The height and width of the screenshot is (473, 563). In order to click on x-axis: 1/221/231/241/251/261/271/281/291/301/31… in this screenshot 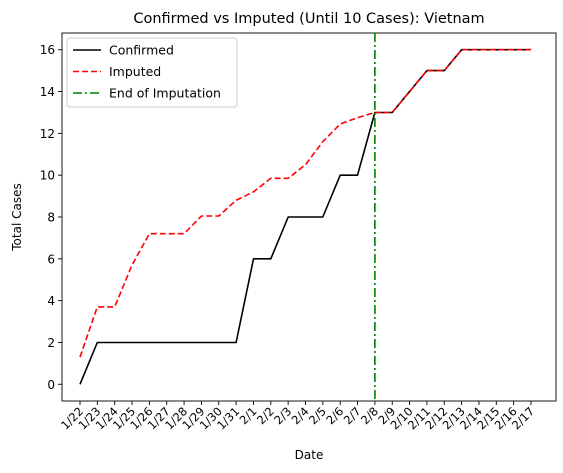, I will do `click(297, 416)`.